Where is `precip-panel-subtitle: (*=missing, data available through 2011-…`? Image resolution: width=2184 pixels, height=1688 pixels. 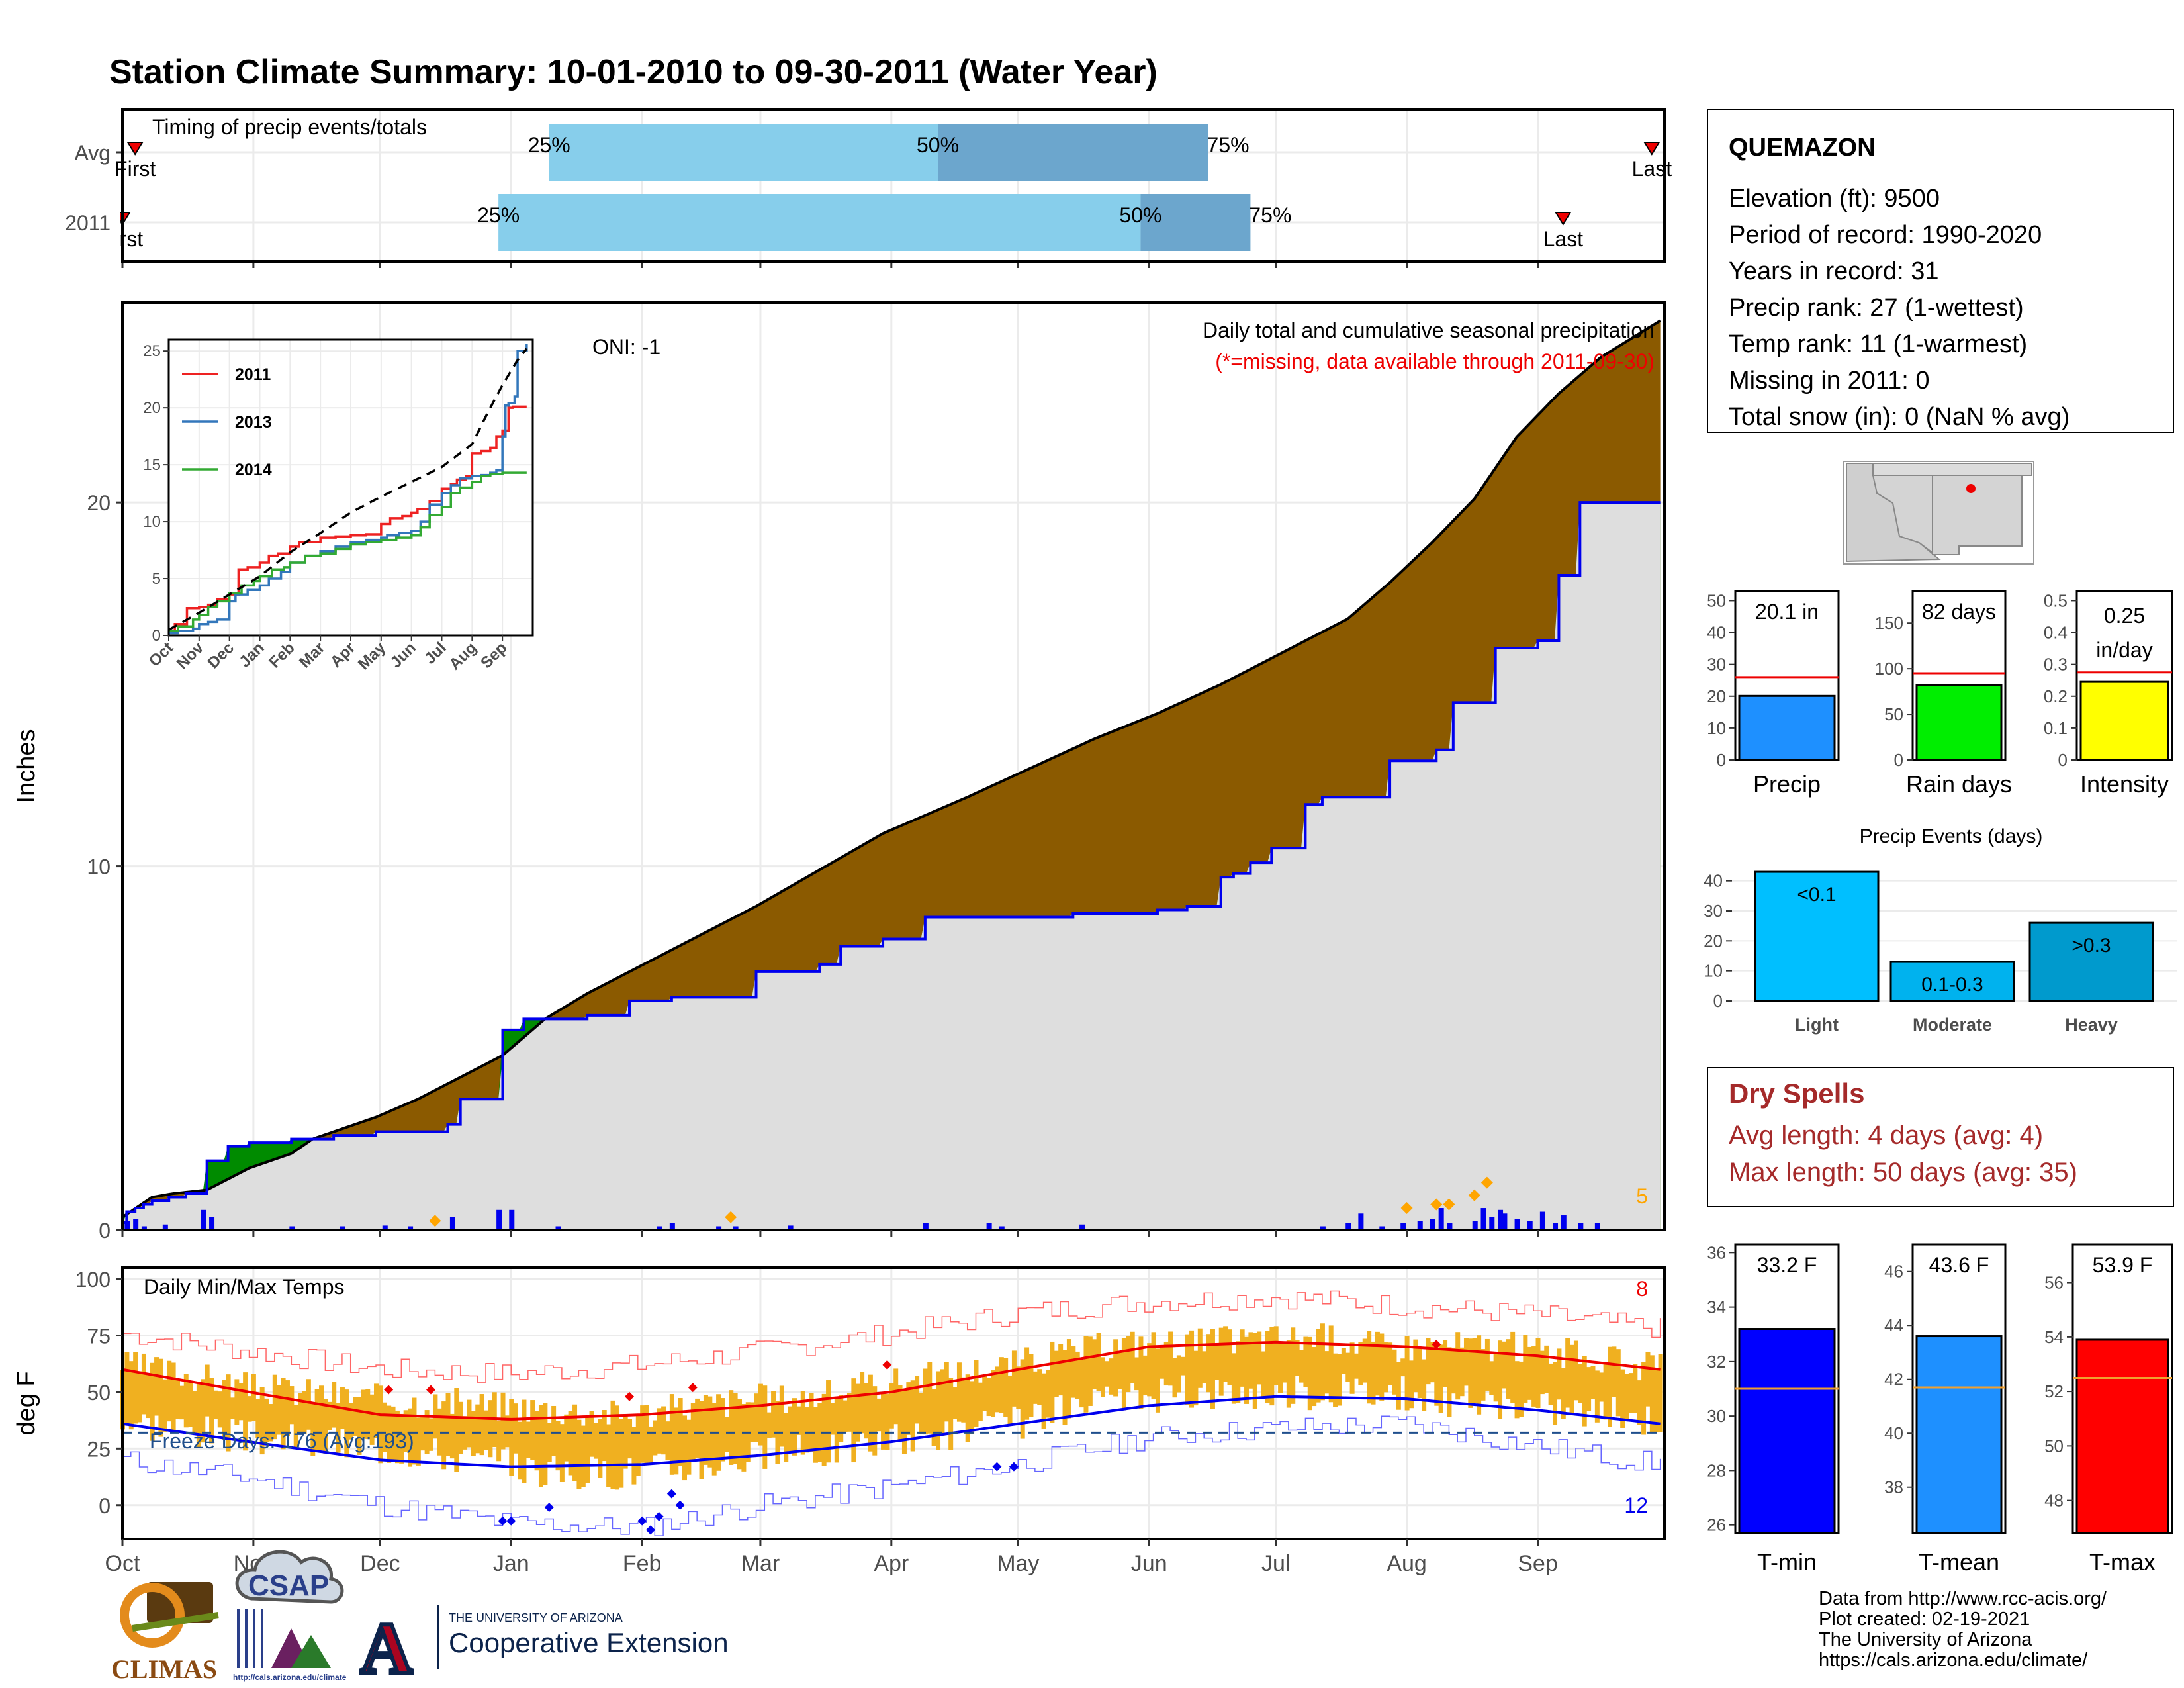 precip-panel-subtitle: (*=missing, data available through 2011-… is located at coordinates (1435, 361).